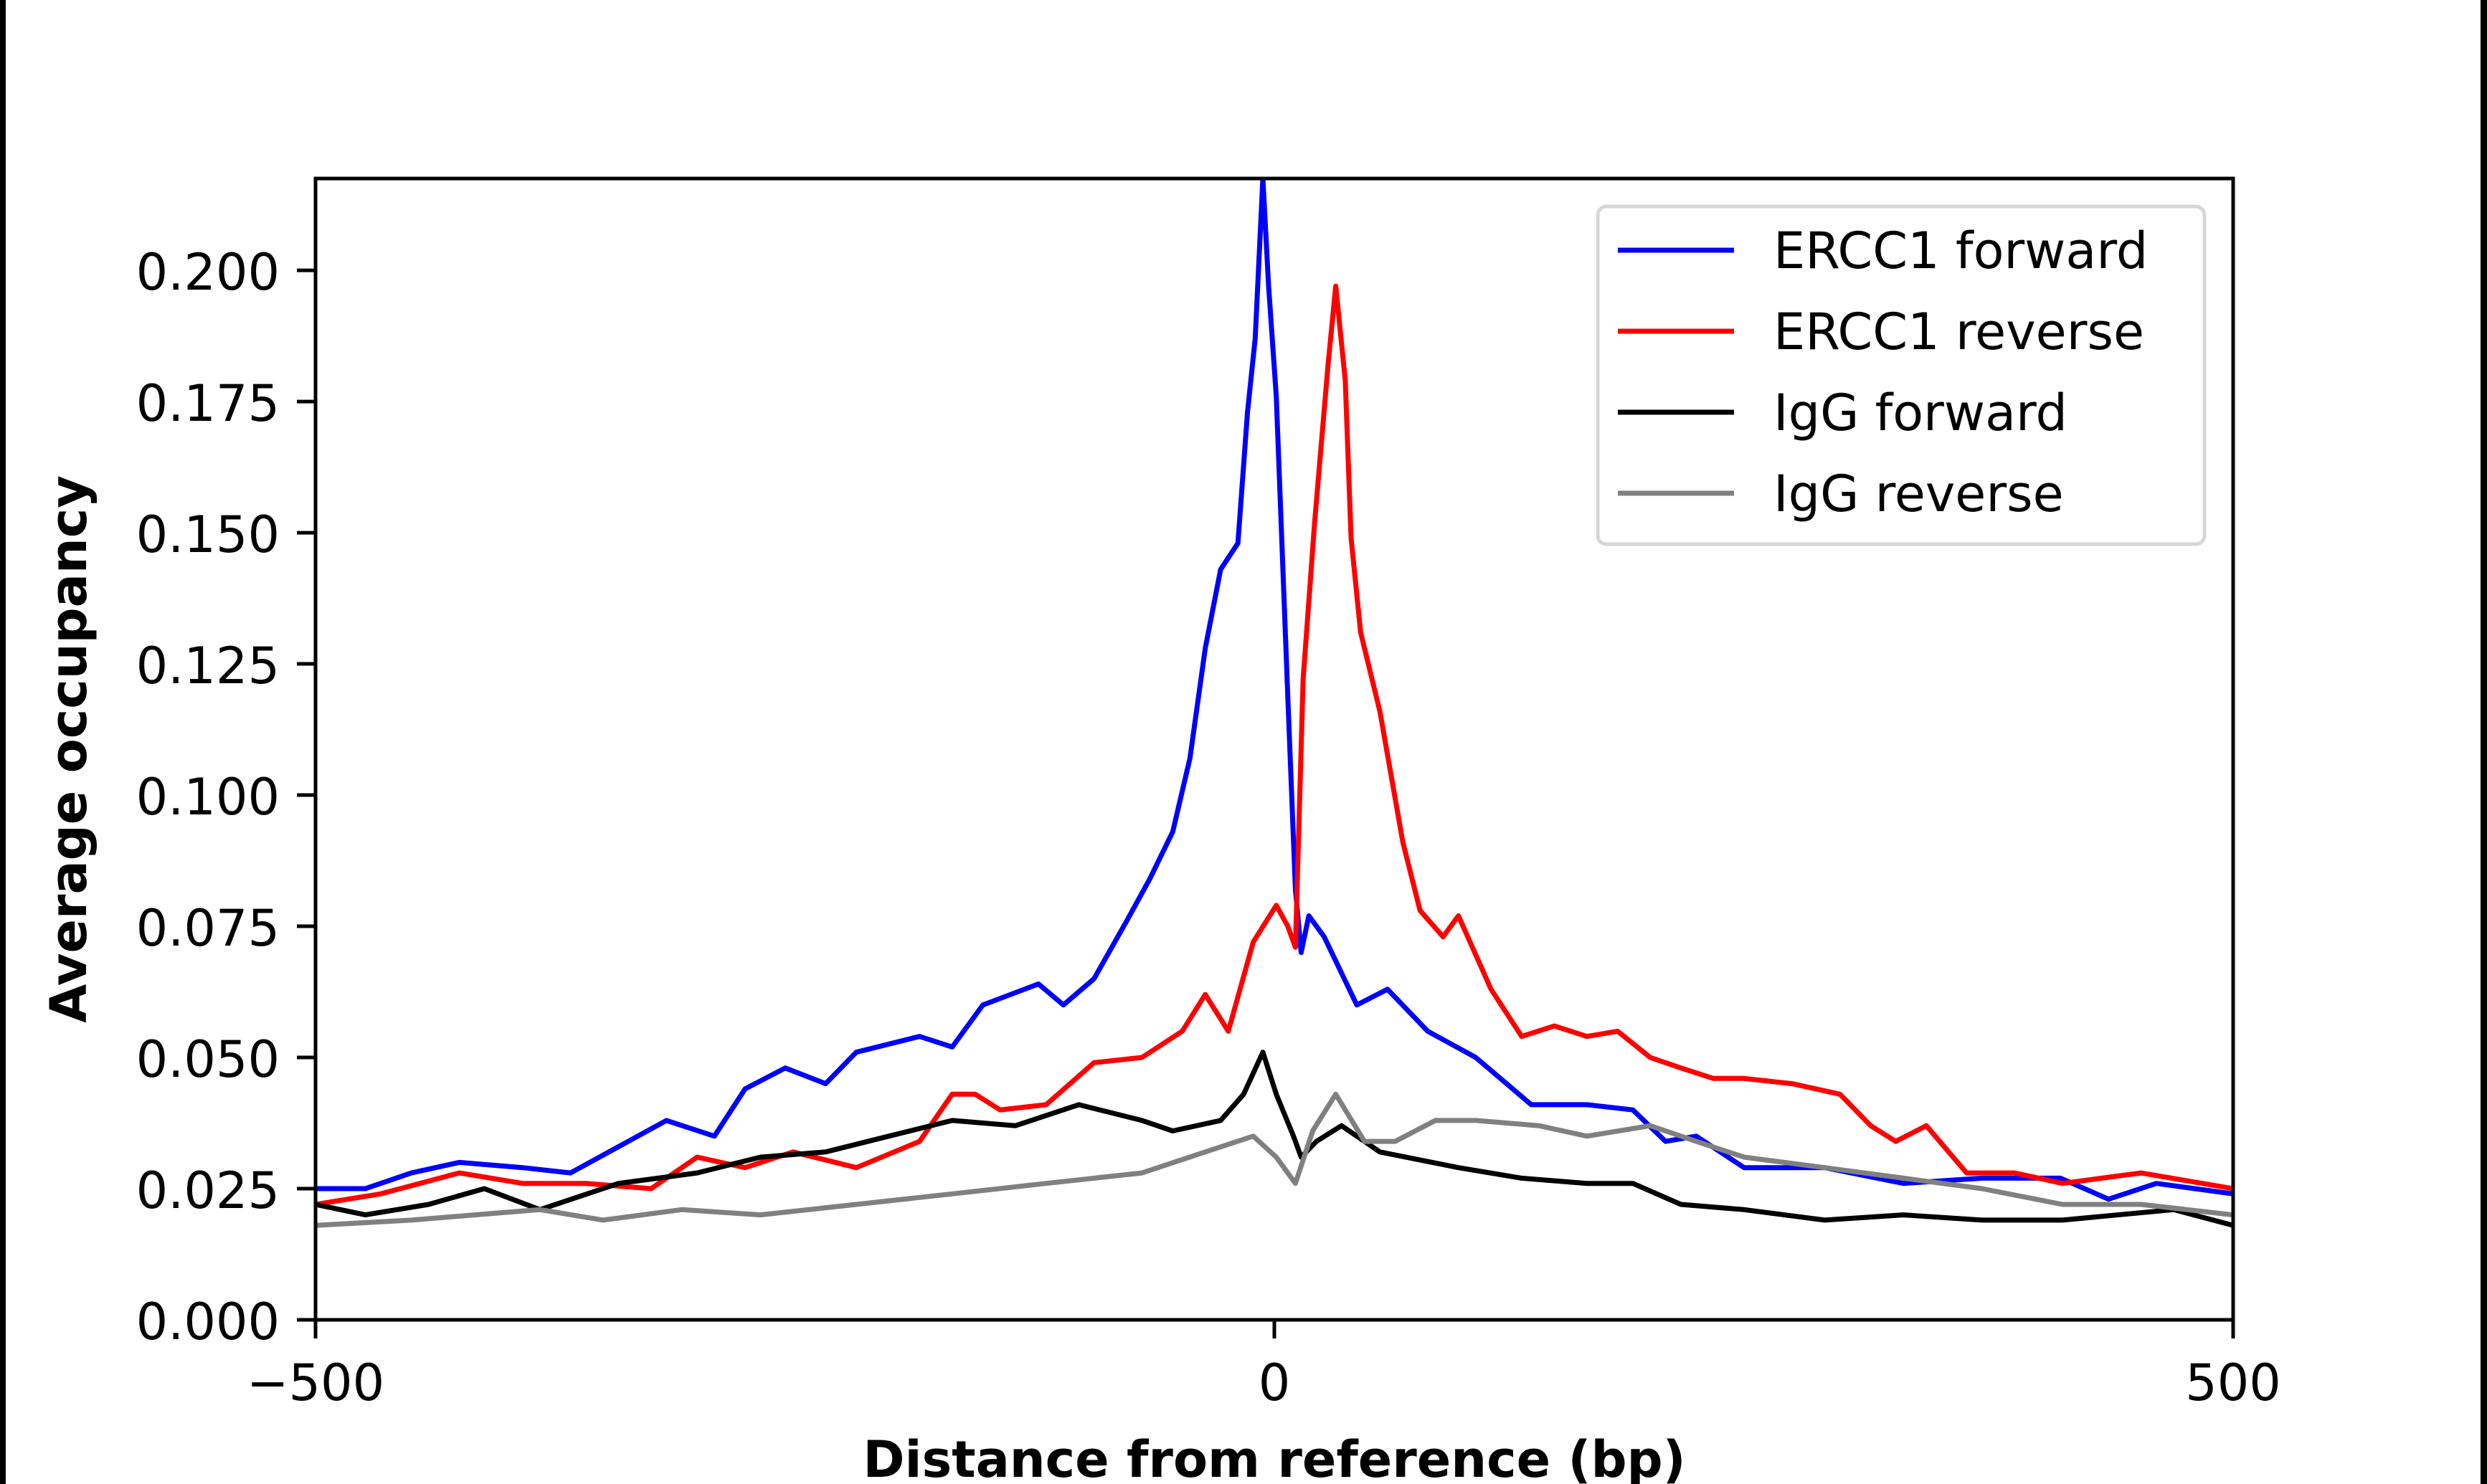  I want to click on legend-label: IgG reverse, so click(1919, 494).